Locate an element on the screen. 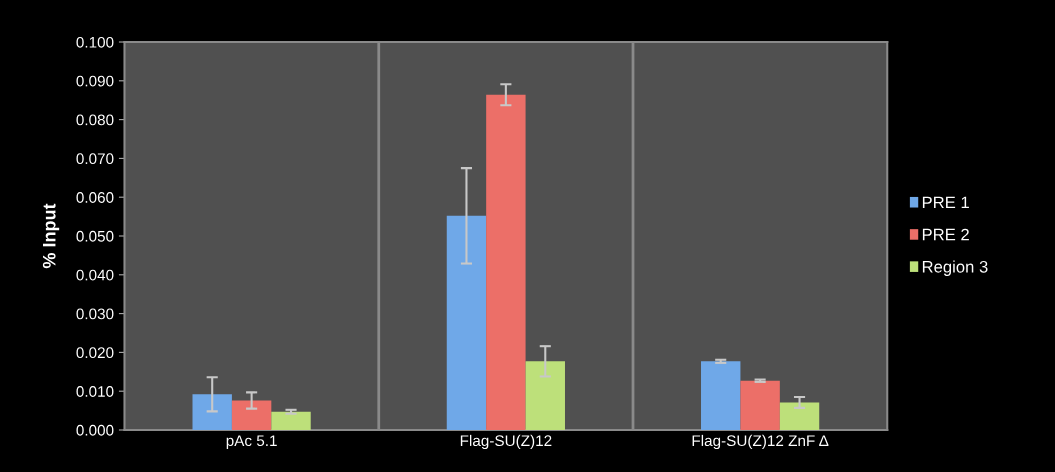 The image size is (1055, 472). y-tick-label: 0.050 is located at coordinates (95, 236).